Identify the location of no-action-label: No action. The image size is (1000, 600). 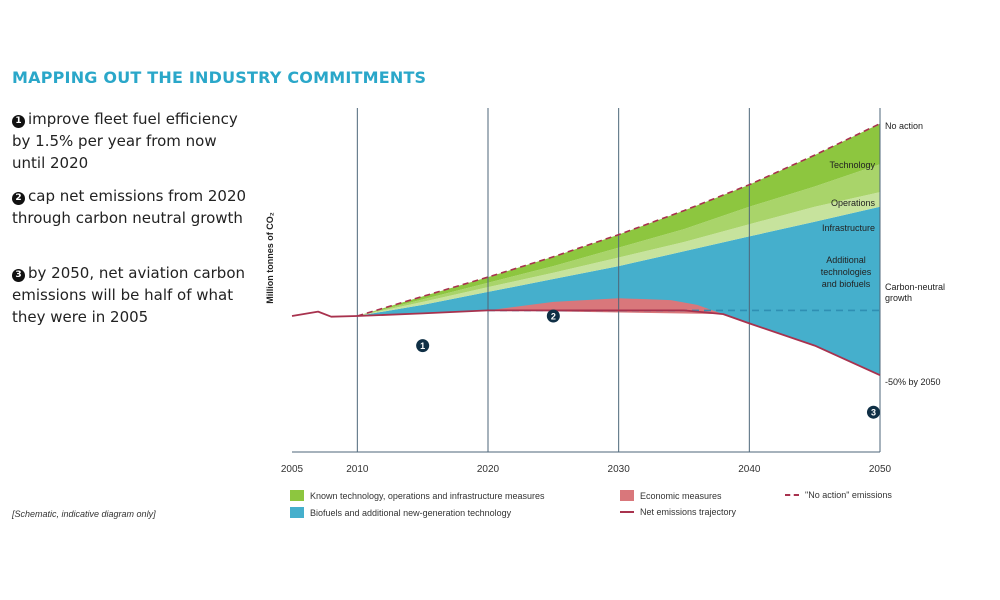
(904, 126).